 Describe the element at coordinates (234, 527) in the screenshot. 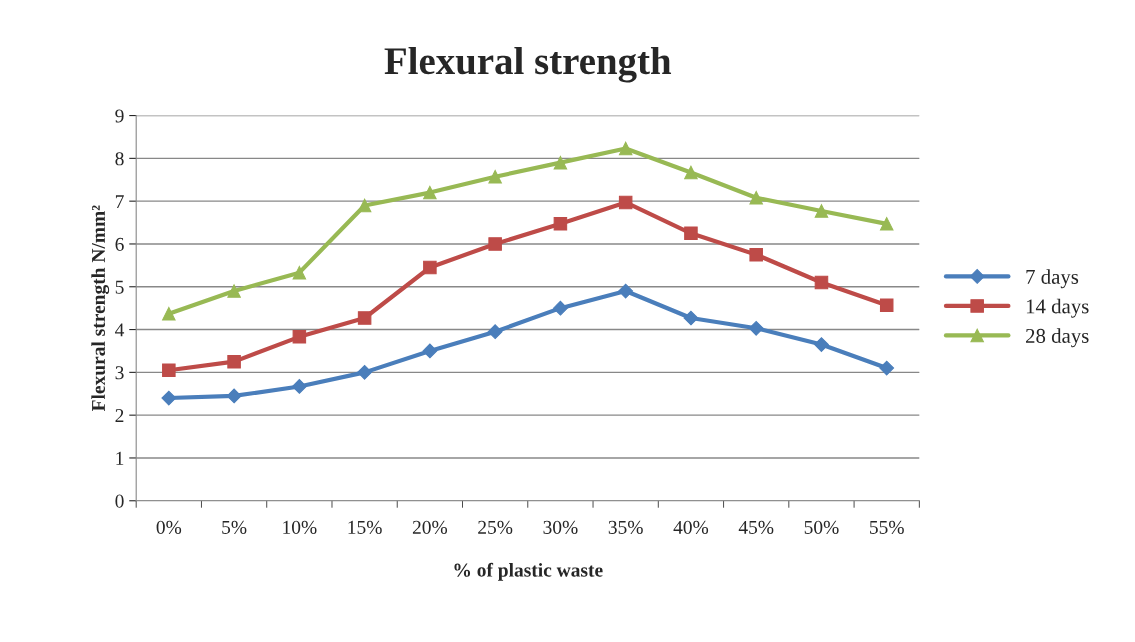

I see `x-tick-label: 5%` at that location.